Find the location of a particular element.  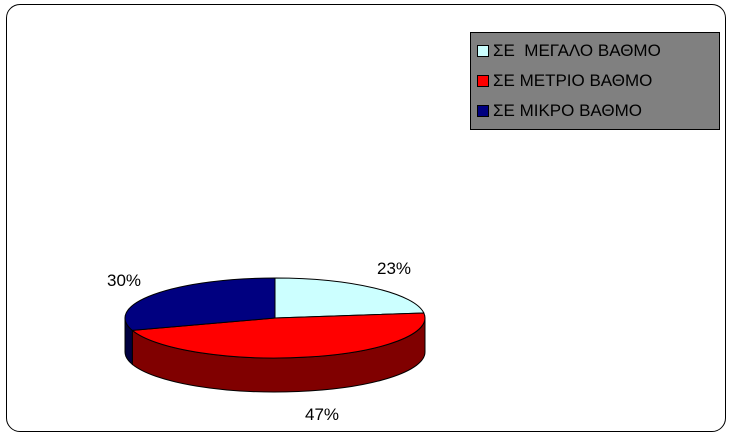

legend-label-0: ΣΕ ΜΕΓΑΛΟ ΒΑΘΜΟ is located at coordinates (577, 50).